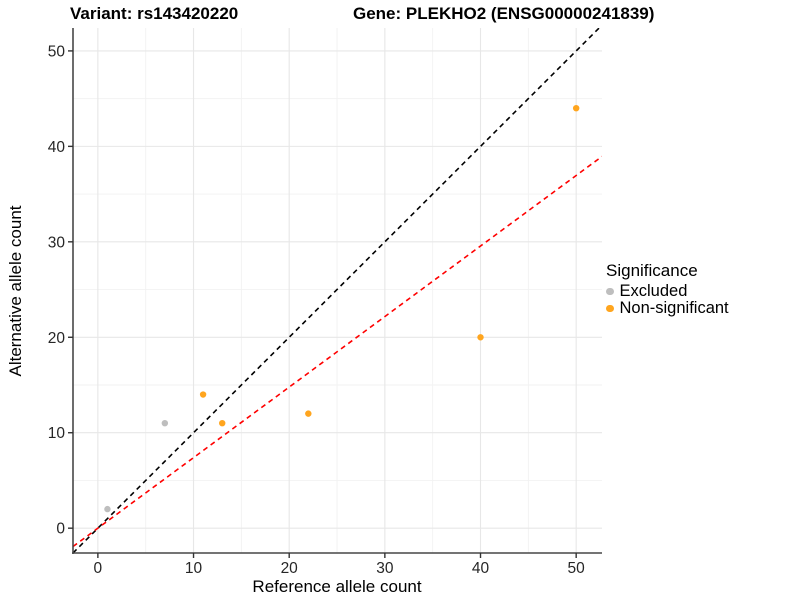 Image resolution: width=800 pixels, height=600 pixels. What do you see at coordinates (610, 291) in the screenshot?
I see `excluded-dot-icon` at bounding box center [610, 291].